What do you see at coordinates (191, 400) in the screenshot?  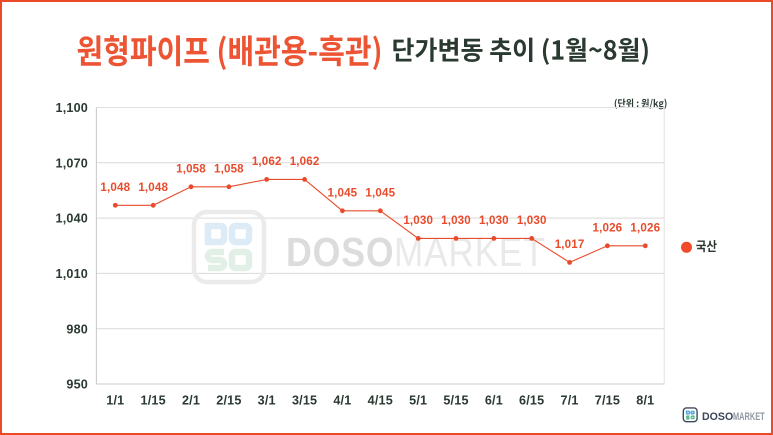 I see `svg-text: 2/1` at bounding box center [191, 400].